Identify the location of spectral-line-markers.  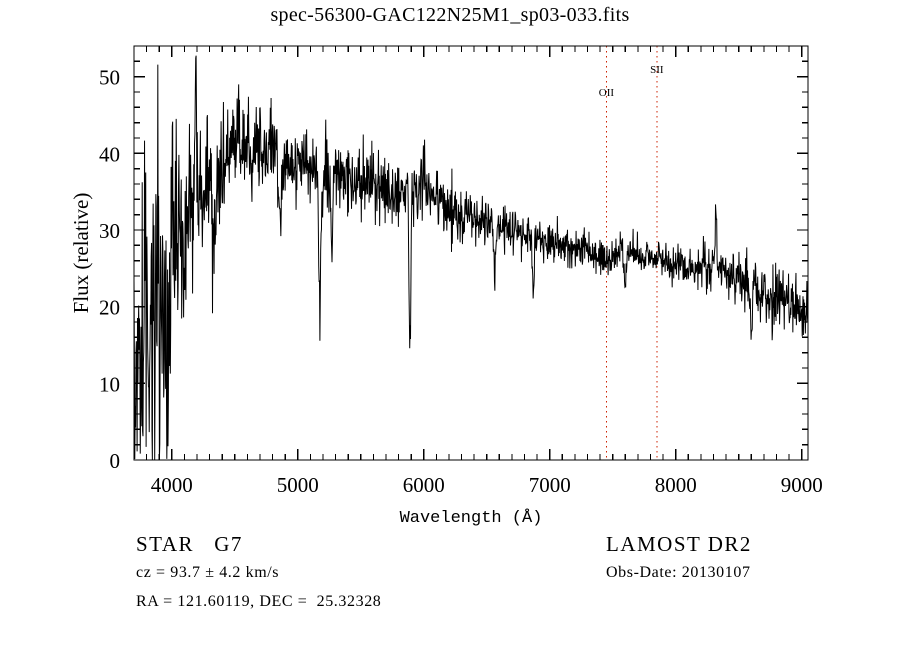
(631, 253).